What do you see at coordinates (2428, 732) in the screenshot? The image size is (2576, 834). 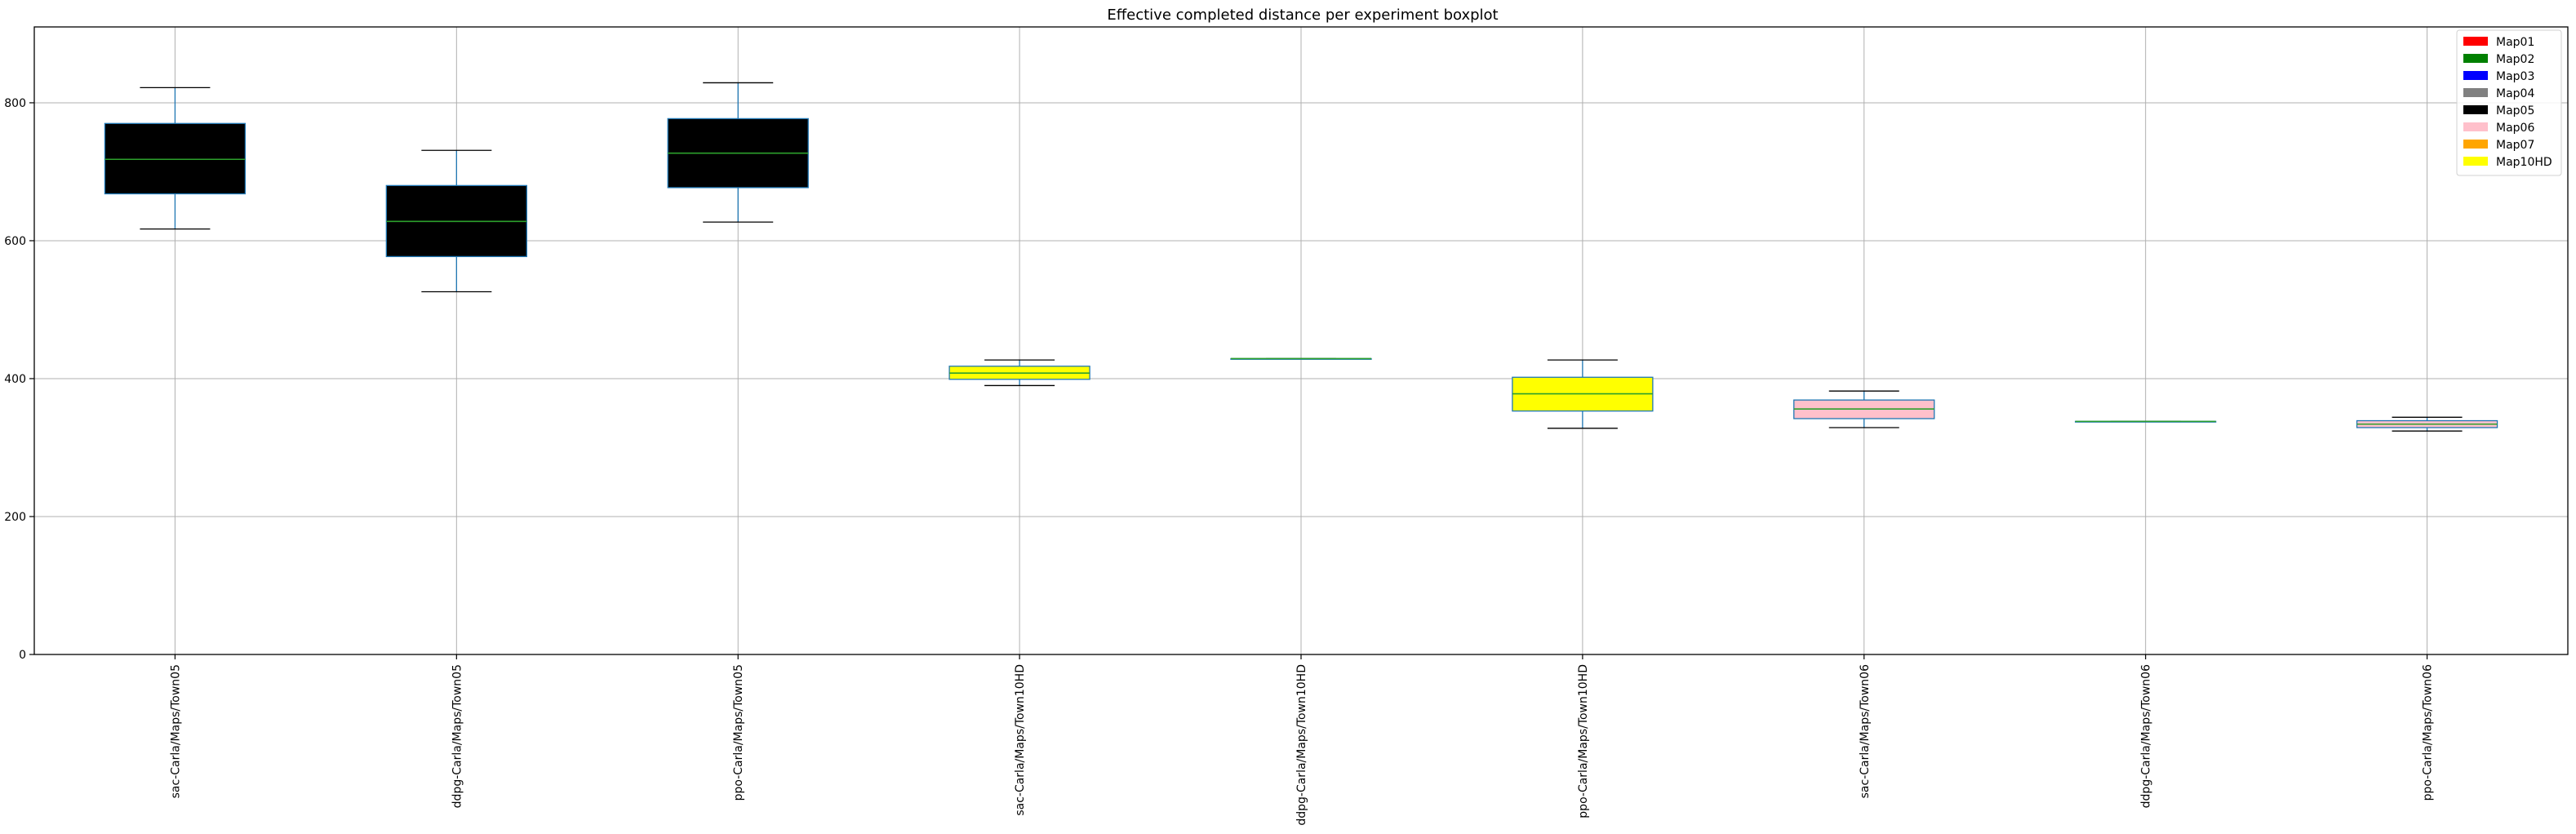 I see `x-tick-label: ppo-Carla/Maps/Town06` at bounding box center [2428, 732].